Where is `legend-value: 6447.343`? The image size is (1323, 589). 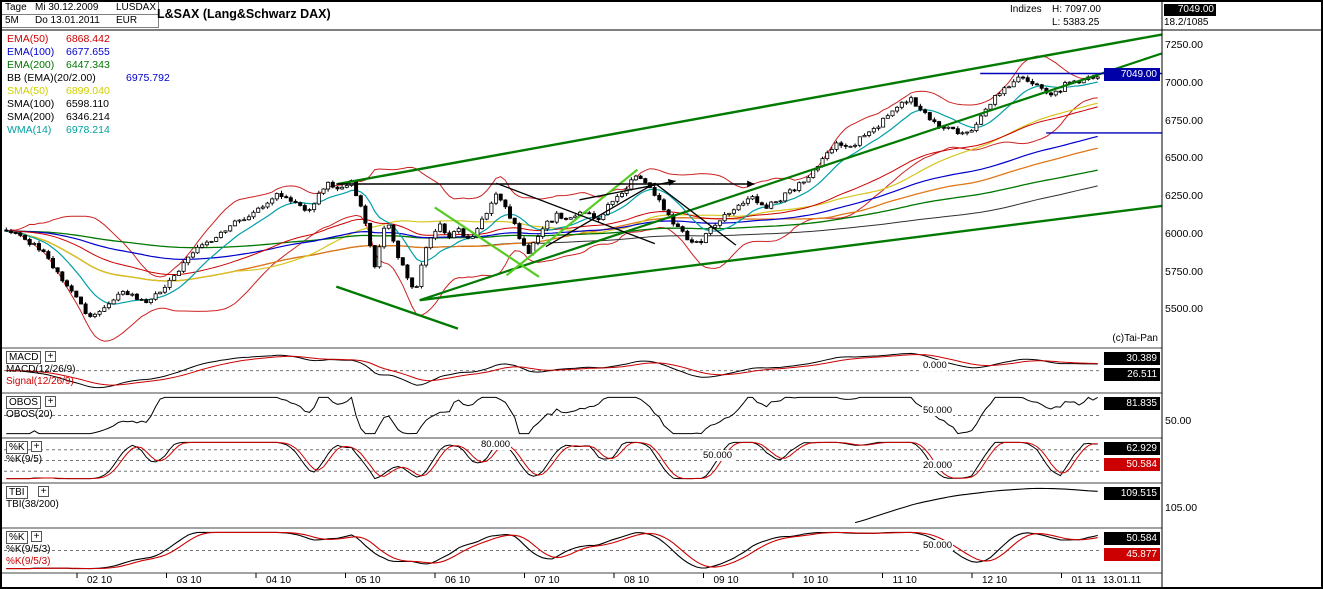
legend-value: 6447.343 is located at coordinates (88, 65).